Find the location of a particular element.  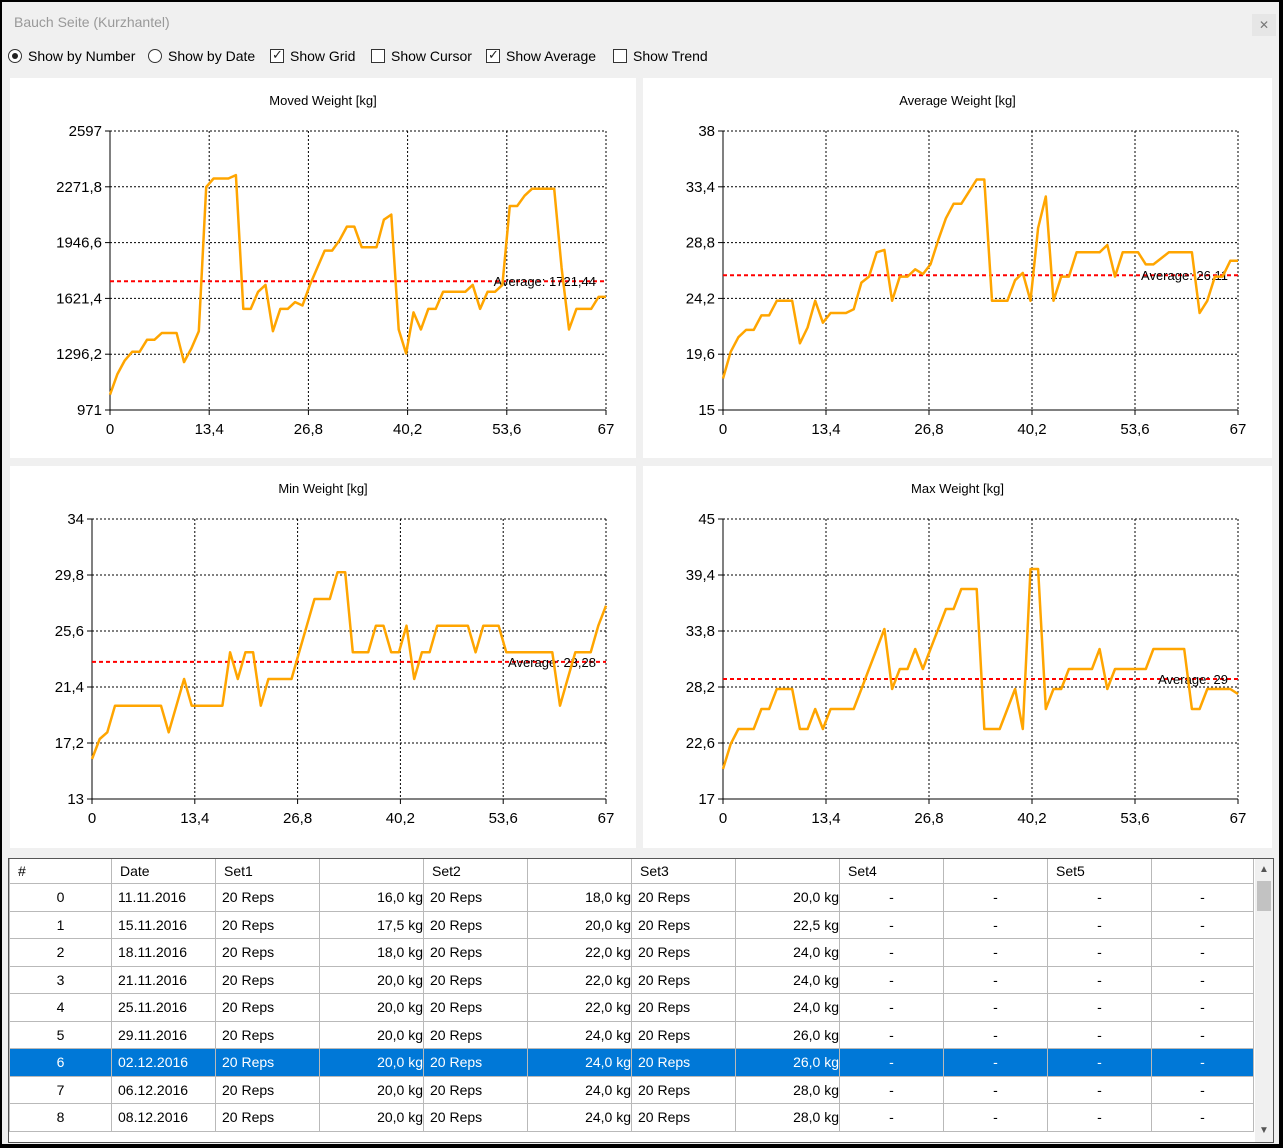

scroll-thumb is located at coordinates (1264, 896).